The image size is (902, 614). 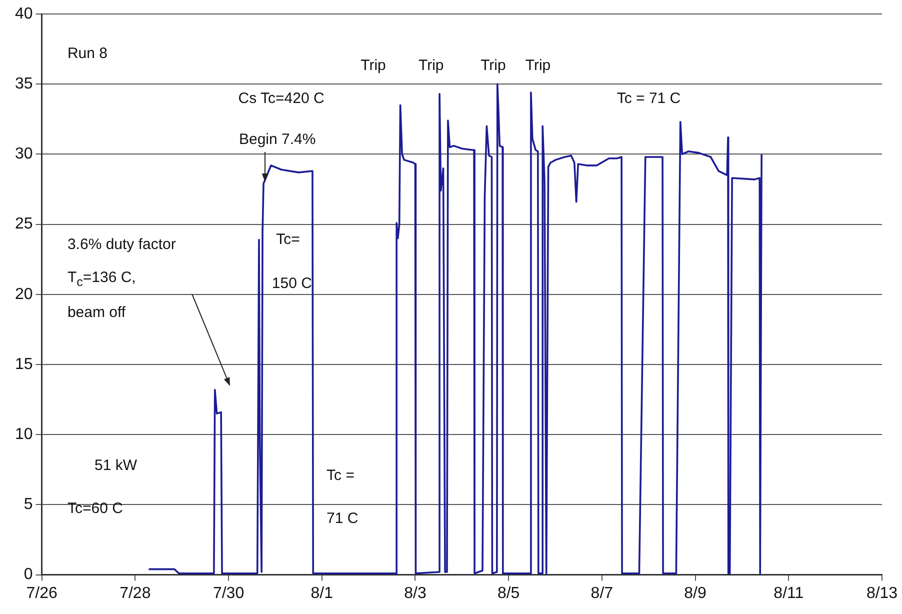 I want to click on x-tick-label: 8/9, so click(x=695, y=593).